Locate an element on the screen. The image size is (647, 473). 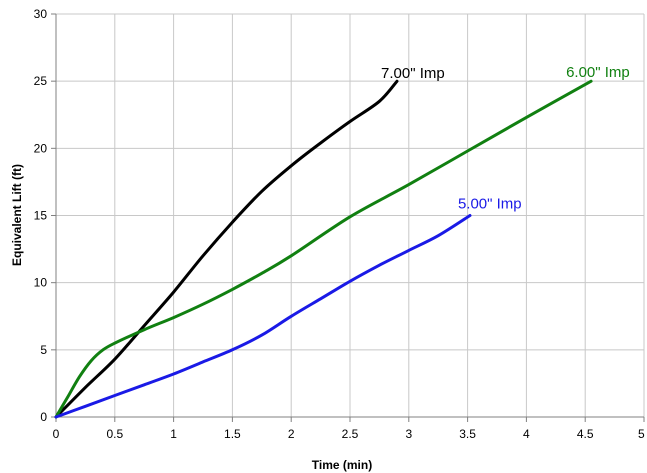
y-tick-label: 5 is located at coordinates (43, 350).